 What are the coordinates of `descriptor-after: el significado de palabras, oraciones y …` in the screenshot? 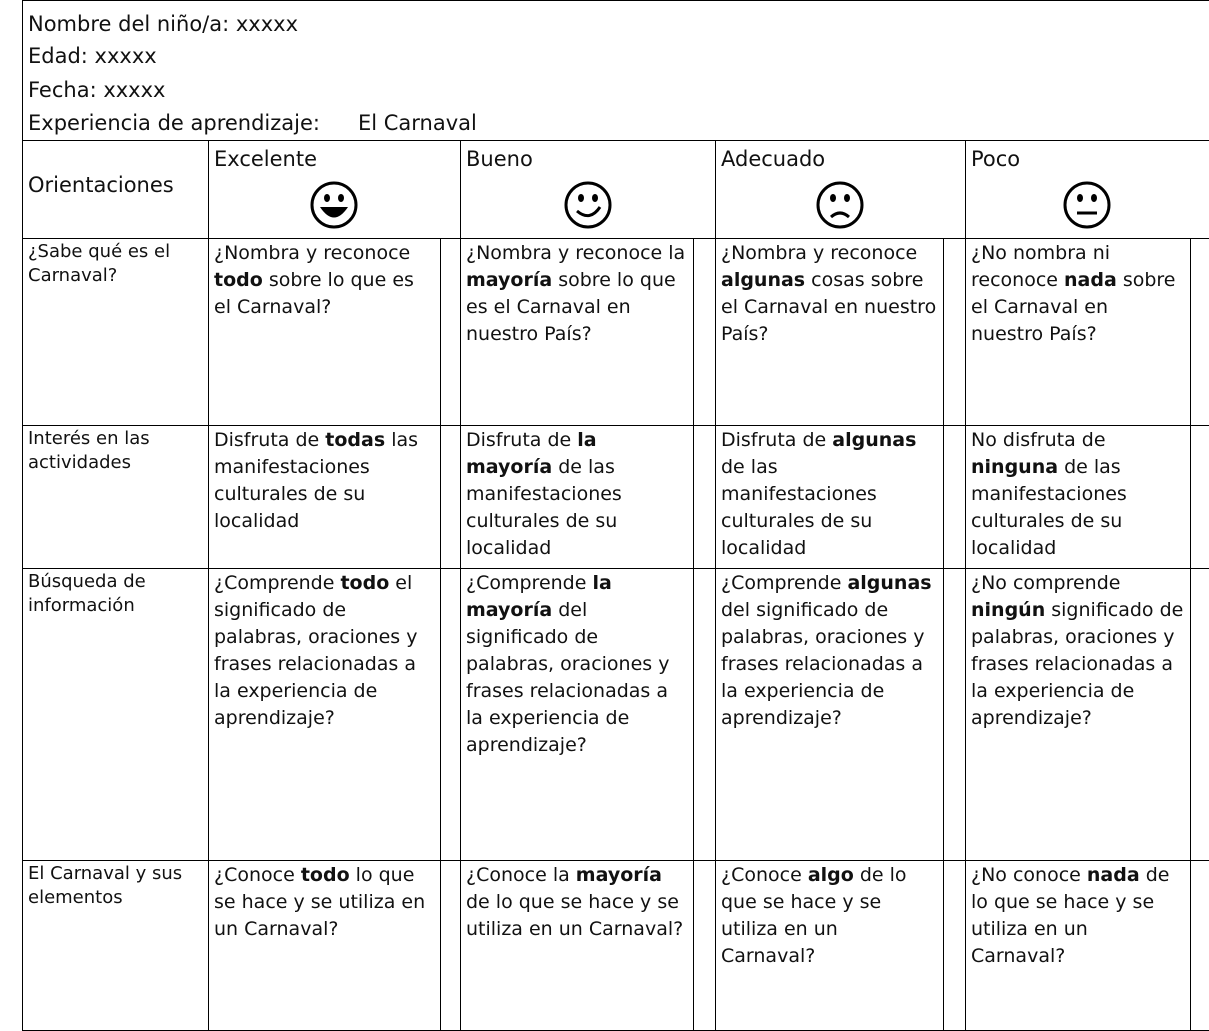 It's located at (316, 650).